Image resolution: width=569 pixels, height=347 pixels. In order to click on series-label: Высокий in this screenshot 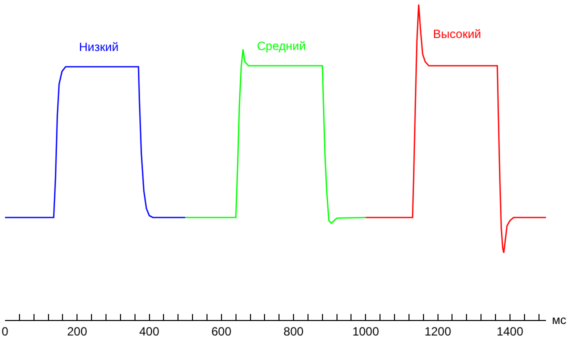, I will do `click(457, 34)`.